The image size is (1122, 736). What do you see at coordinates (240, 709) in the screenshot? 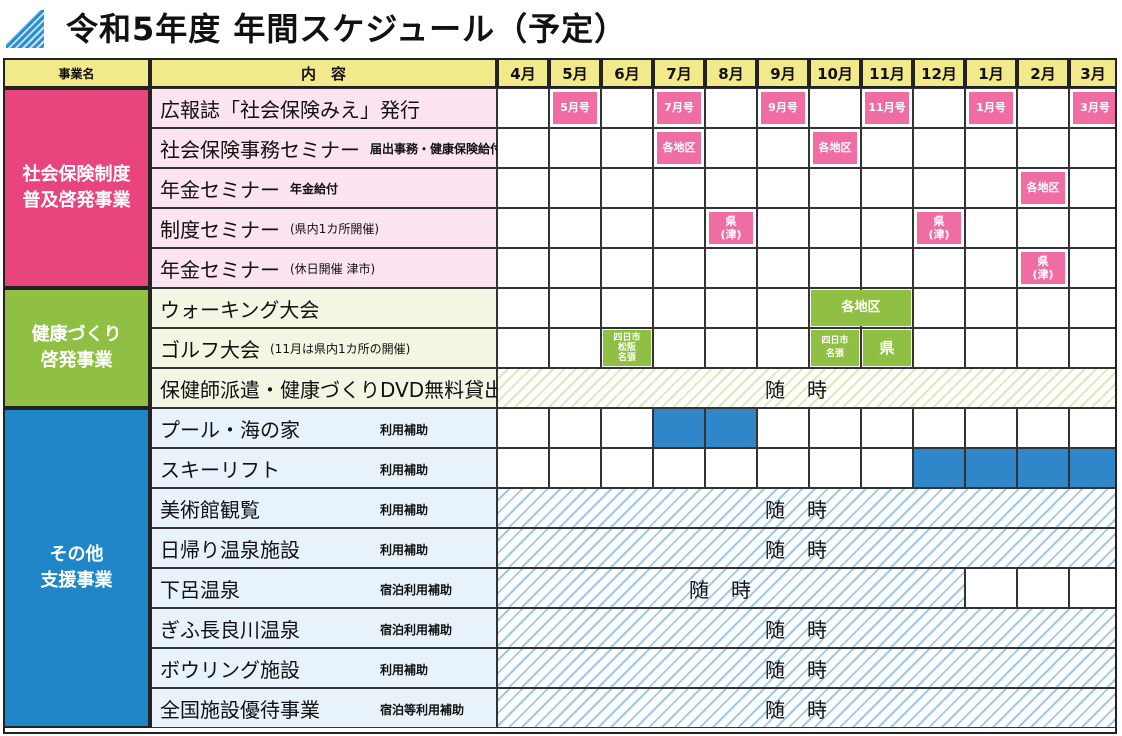
I see `row-title: 全国施設優待事業` at bounding box center [240, 709].